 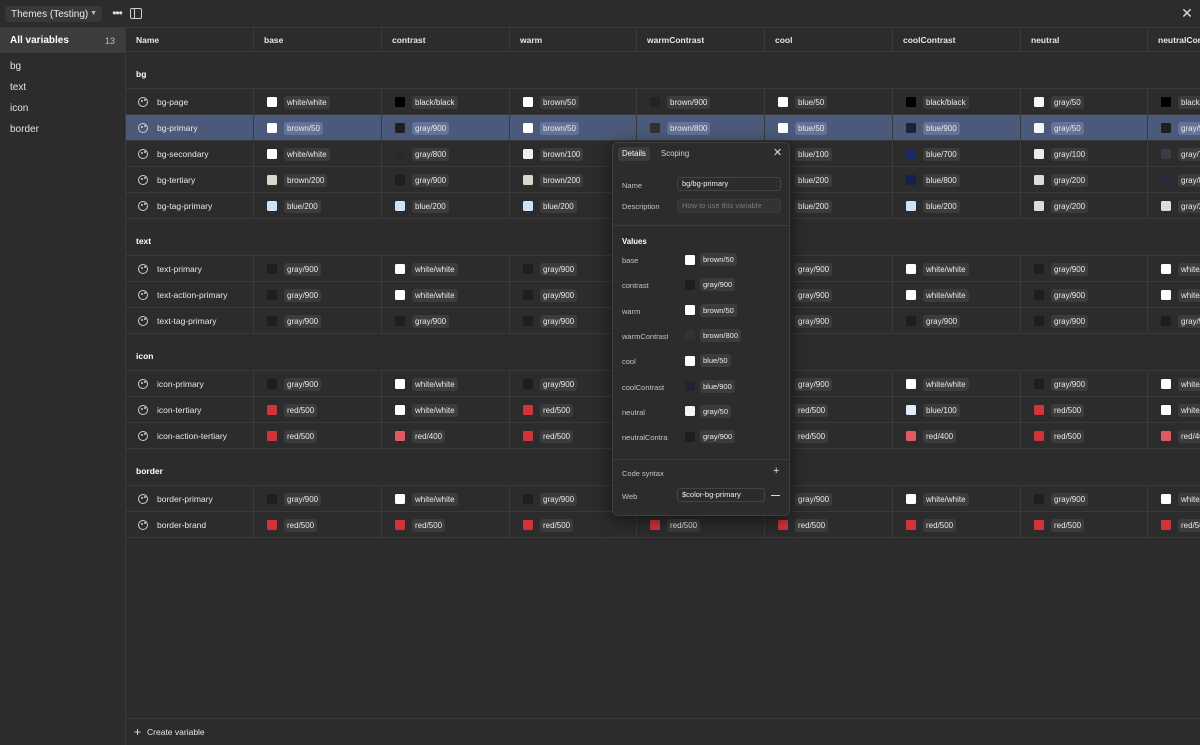 I want to click on column-header-mode: warm, so click(x=573, y=40).